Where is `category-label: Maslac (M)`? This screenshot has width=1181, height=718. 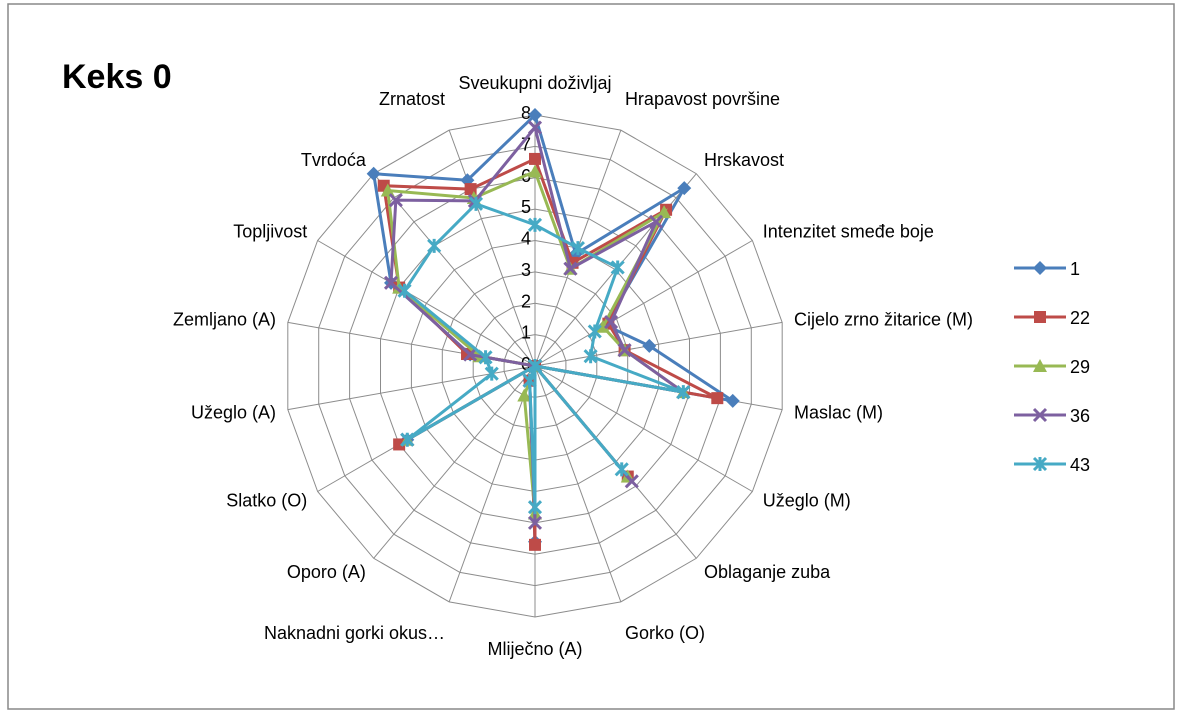 category-label: Maslac (M) is located at coordinates (838, 413).